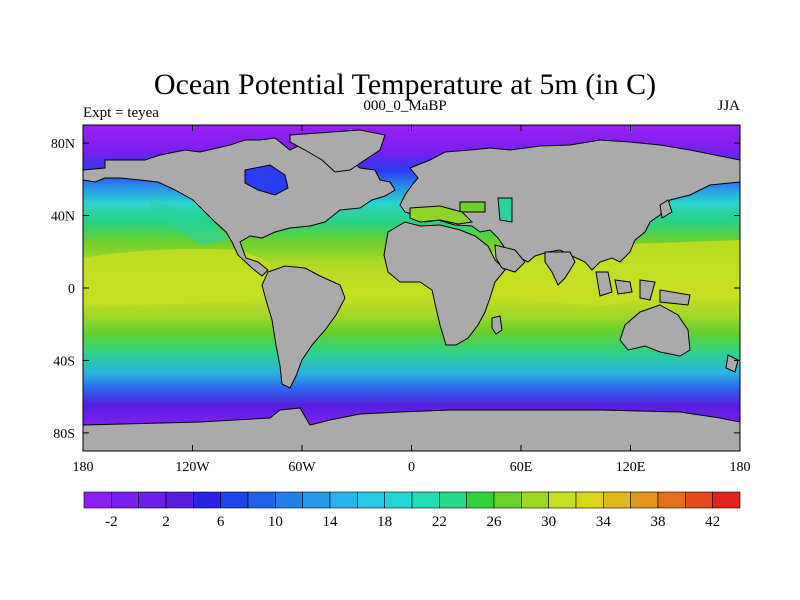  Describe the element at coordinates (411, 429) in the screenshot. I see `antarctica` at that location.